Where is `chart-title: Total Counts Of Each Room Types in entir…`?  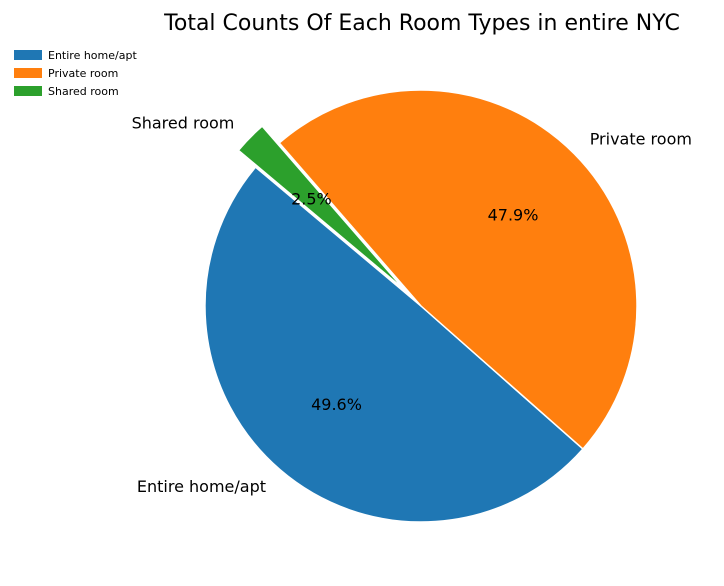 chart-title: Total Counts Of Each Room Types in entir… is located at coordinates (421, 23).